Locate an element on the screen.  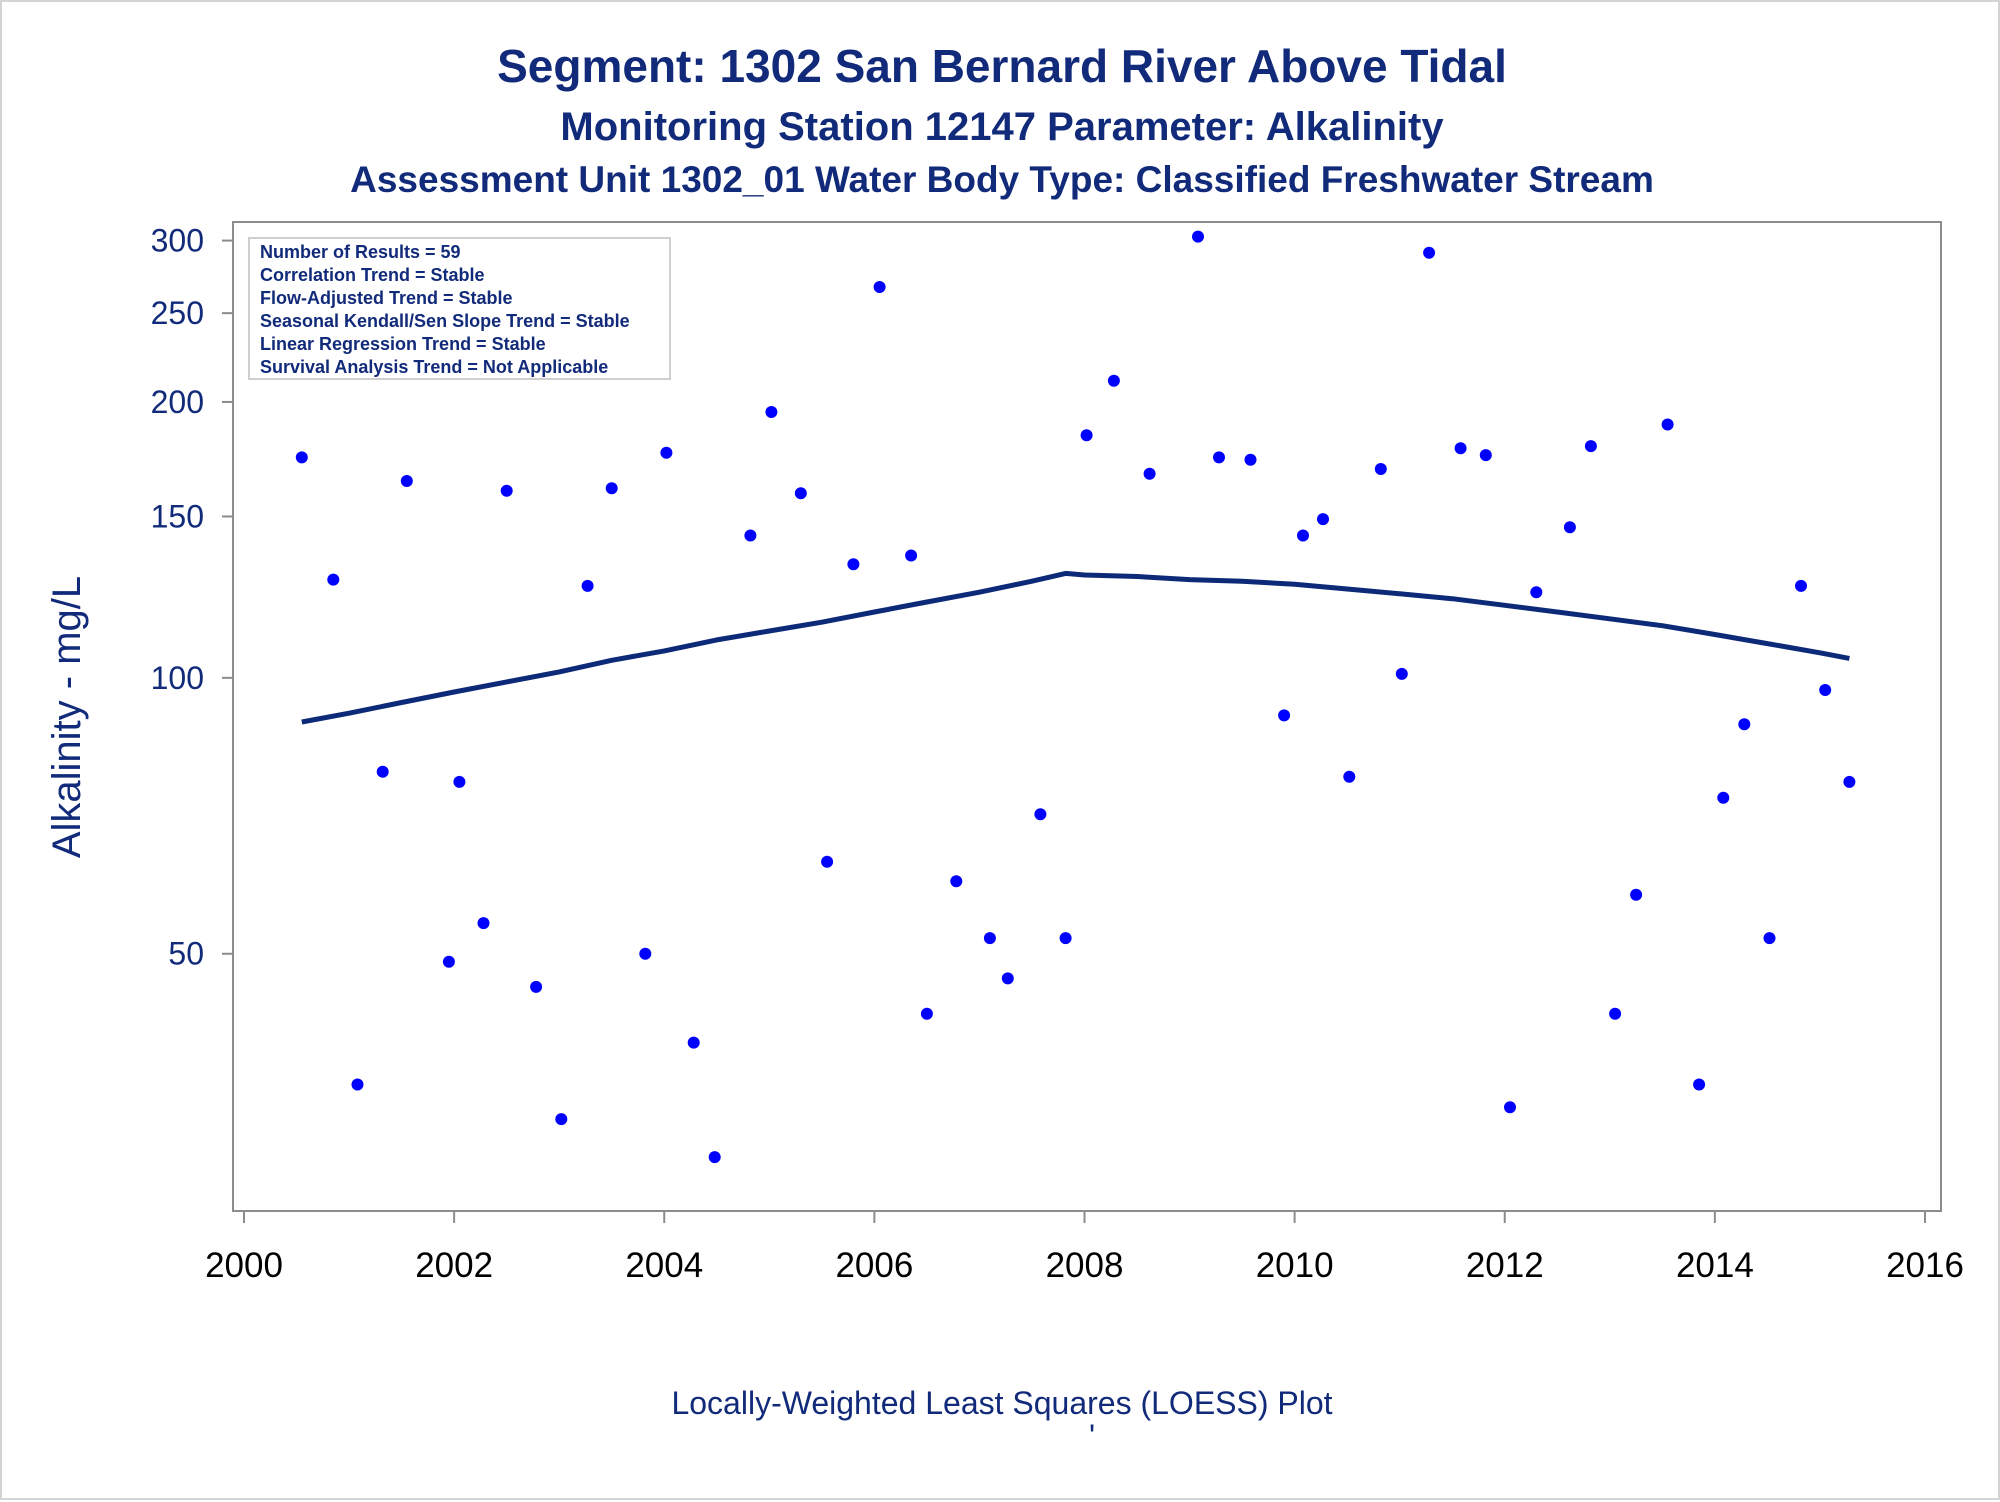
x-tick-label: 2016 is located at coordinates (1925, 1265).